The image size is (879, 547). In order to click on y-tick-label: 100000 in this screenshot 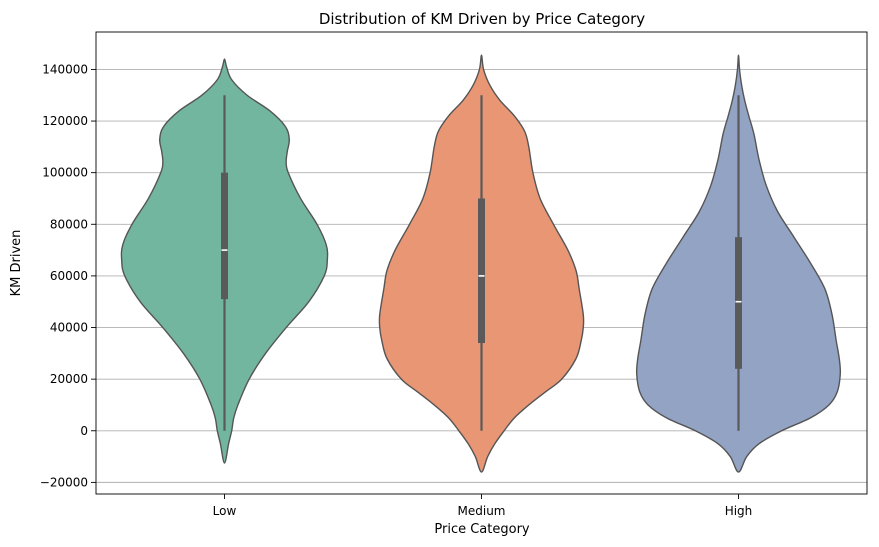, I will do `click(65, 173)`.